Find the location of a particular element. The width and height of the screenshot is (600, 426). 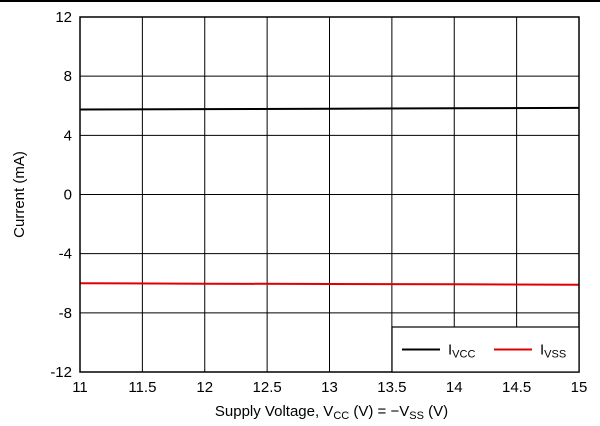

x-tick-label: 14.5 is located at coordinates (516, 387).